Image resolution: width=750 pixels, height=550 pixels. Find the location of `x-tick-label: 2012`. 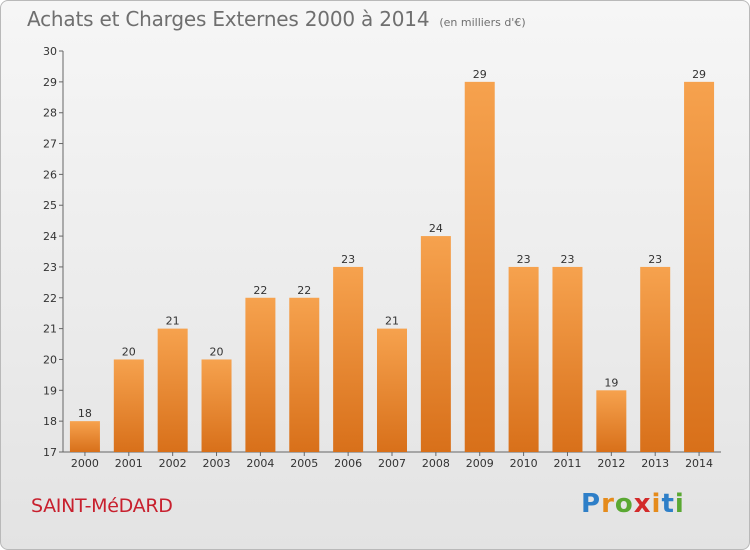

x-tick-label: 2012 is located at coordinates (611, 463).